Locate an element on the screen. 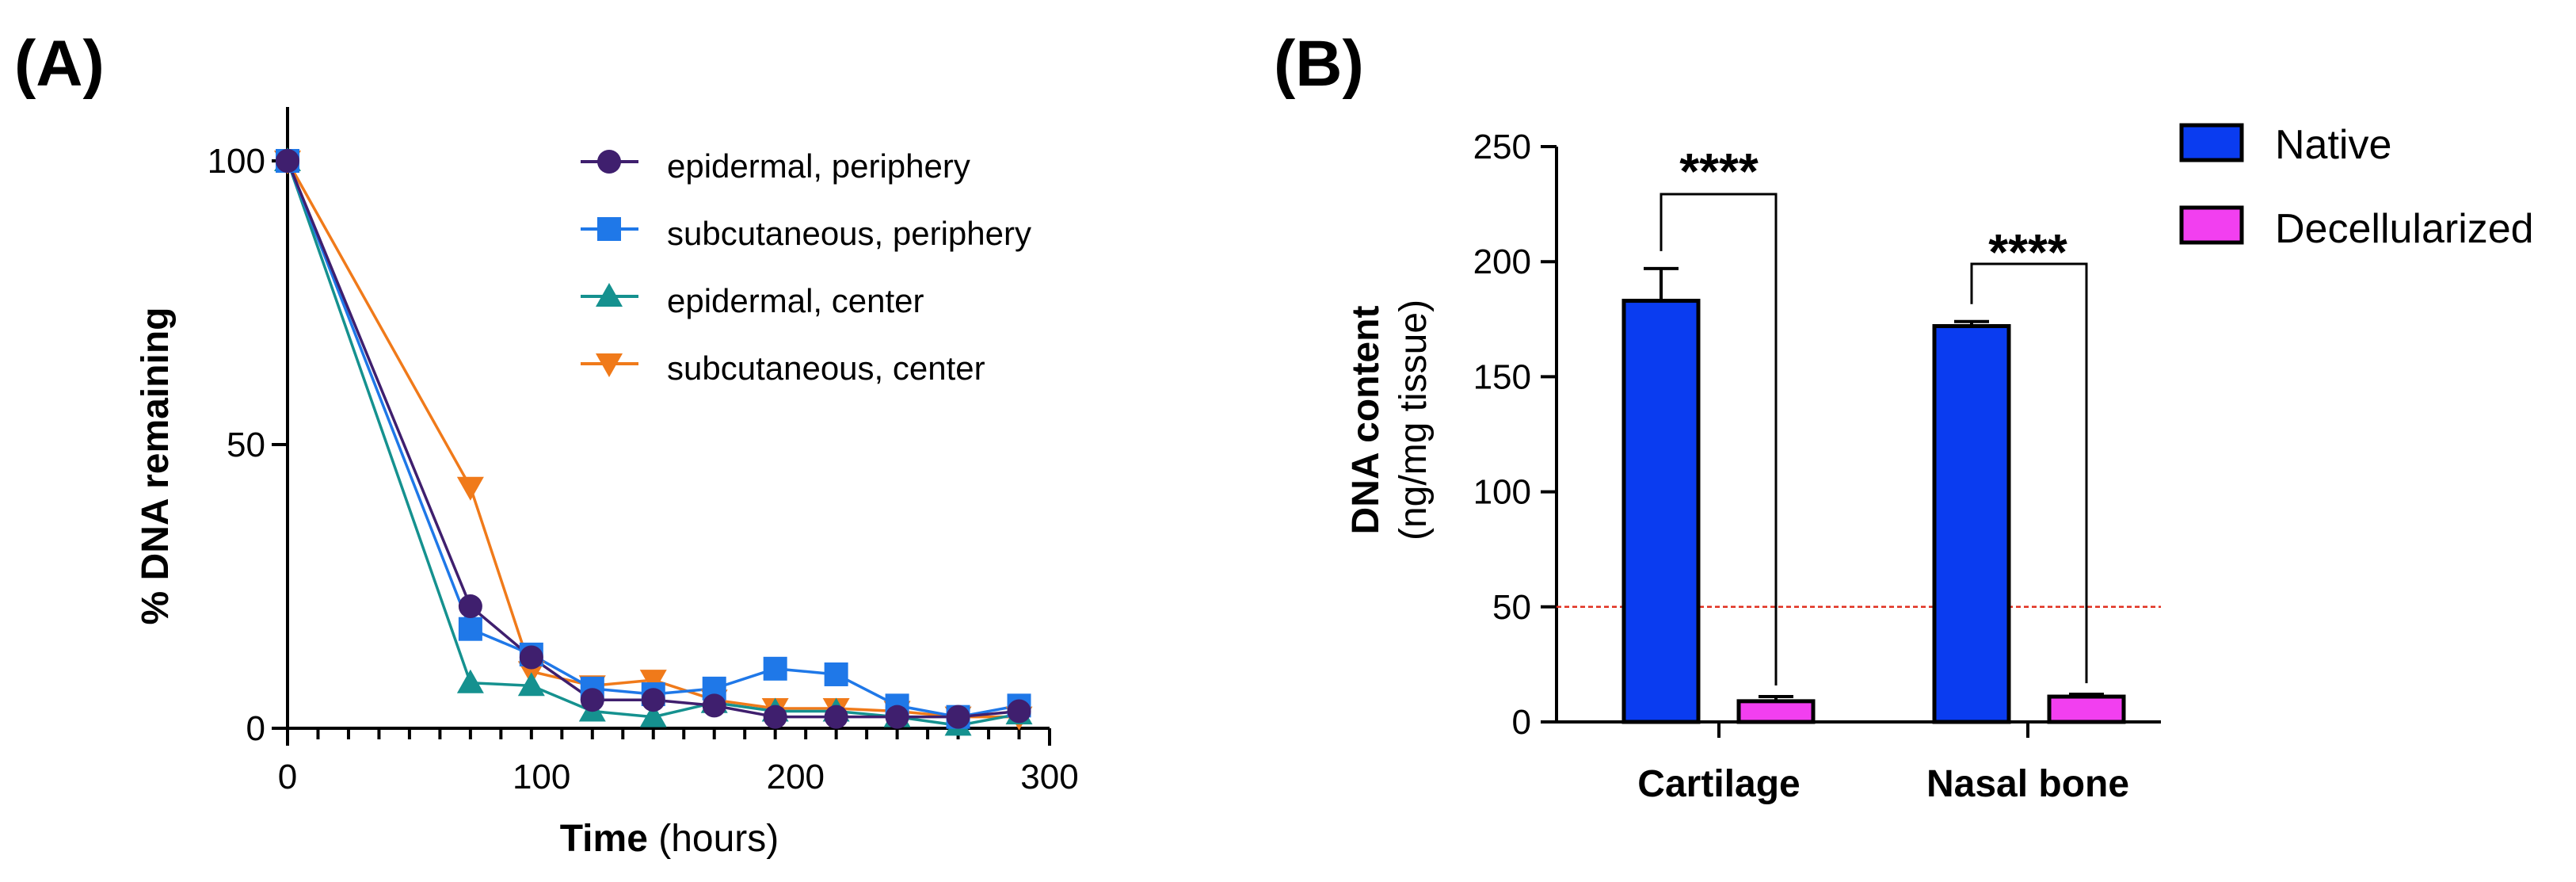 This screenshot has width=2576, height=882. bar-chart-legend: Native Decellularized is located at coordinates (2356, 187).